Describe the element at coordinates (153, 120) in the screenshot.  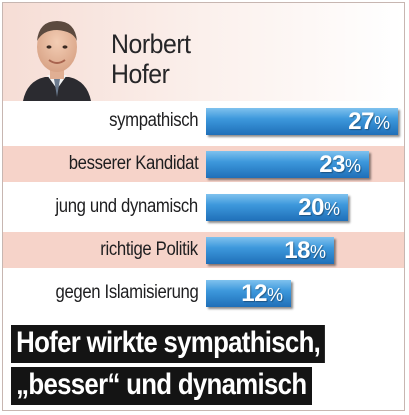
I see `category-label: sympathisch` at that location.